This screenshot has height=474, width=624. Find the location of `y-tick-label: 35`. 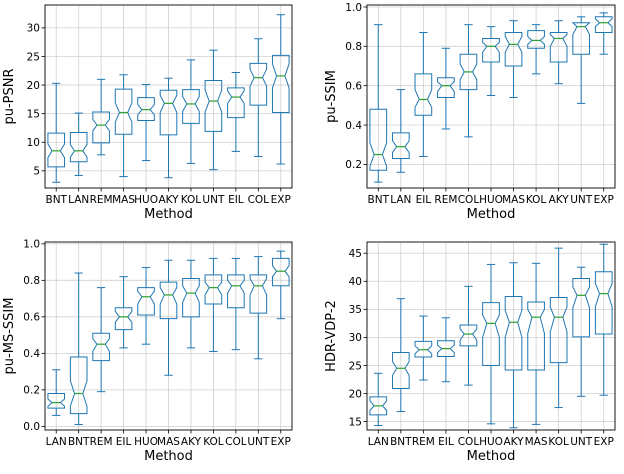

y-tick-label: 35 is located at coordinates (355, 310).